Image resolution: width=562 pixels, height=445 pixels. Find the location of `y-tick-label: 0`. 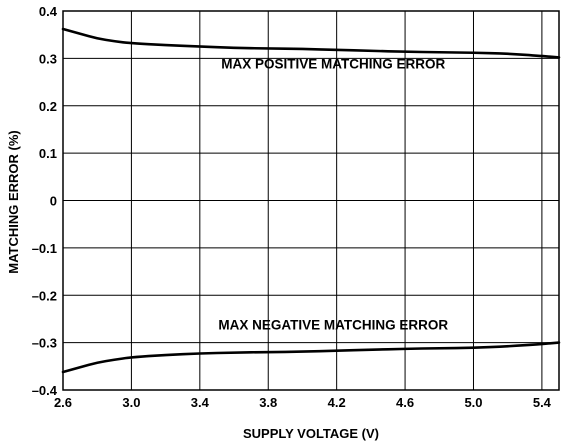

y-tick-label: 0 is located at coordinates (53, 201).